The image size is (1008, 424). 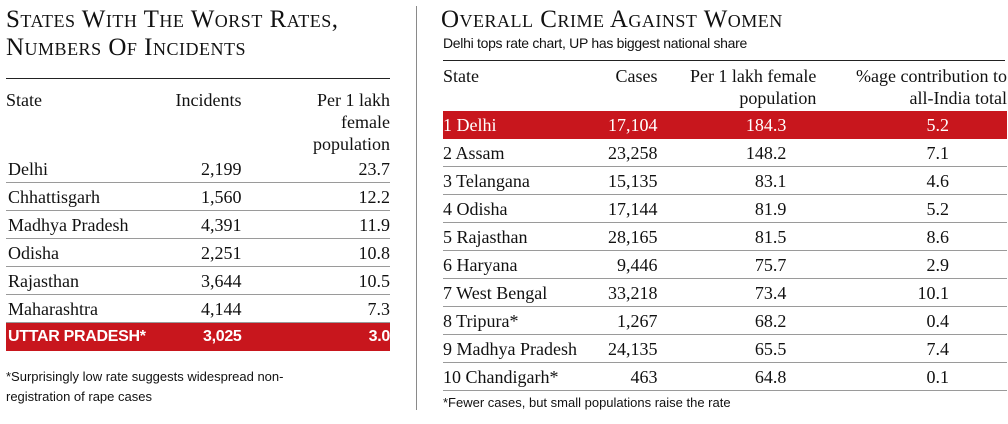 What do you see at coordinates (911, 320) in the screenshot?
I see `share-cell: 0.4` at bounding box center [911, 320].